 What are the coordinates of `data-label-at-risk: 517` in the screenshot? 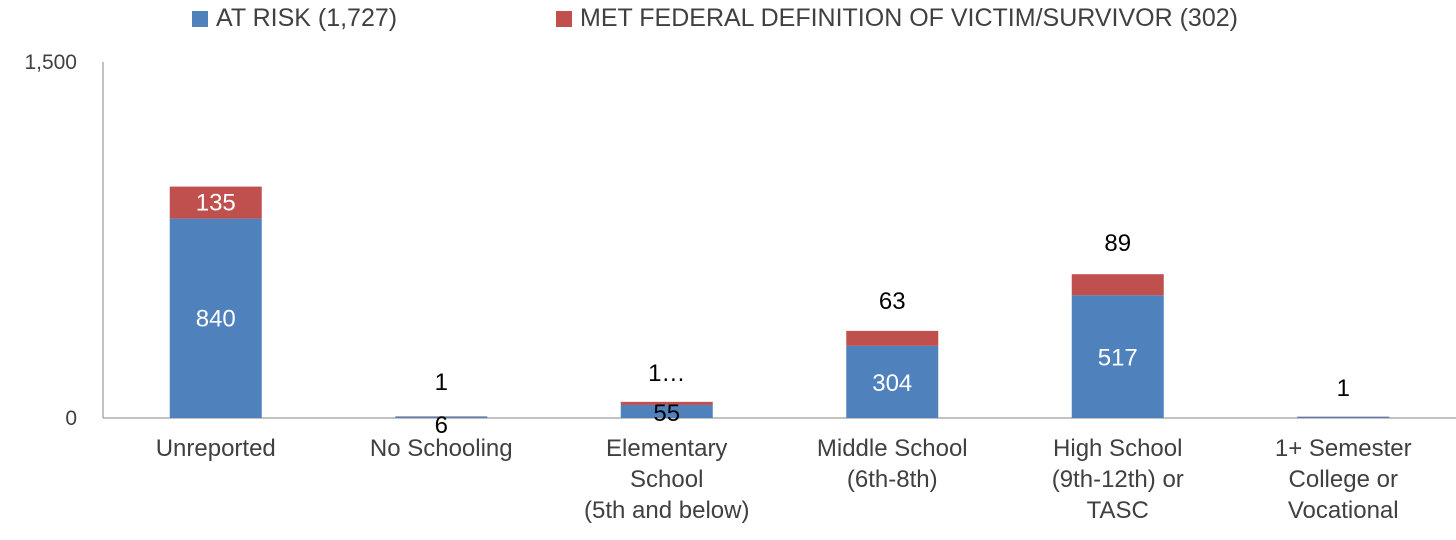 It's located at (1118, 358).